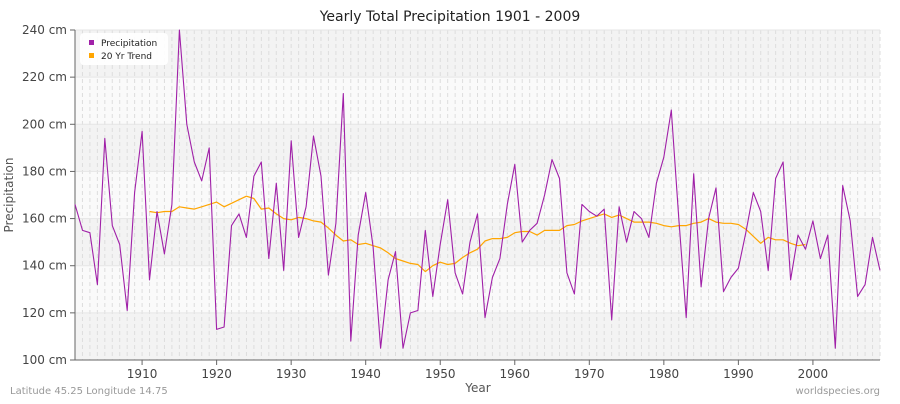  I want to click on legend-swatch-trend, so click(91, 55).